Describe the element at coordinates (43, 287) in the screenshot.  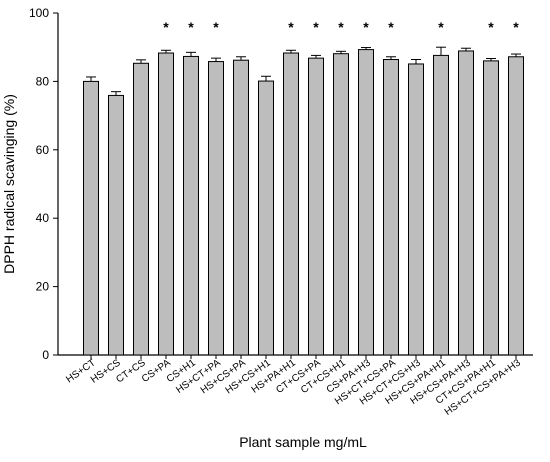
I see `y-tick-label: 20` at that location.